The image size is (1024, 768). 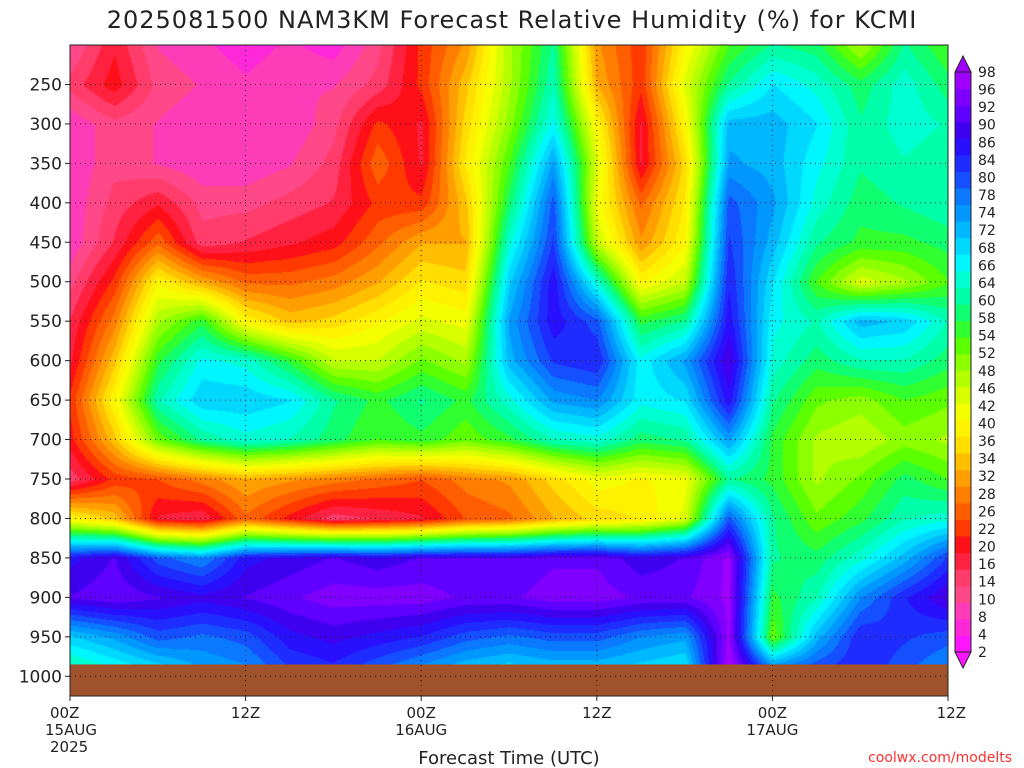 What do you see at coordinates (987, 477) in the screenshot?
I see `colorbar-tick-label: 32` at bounding box center [987, 477].